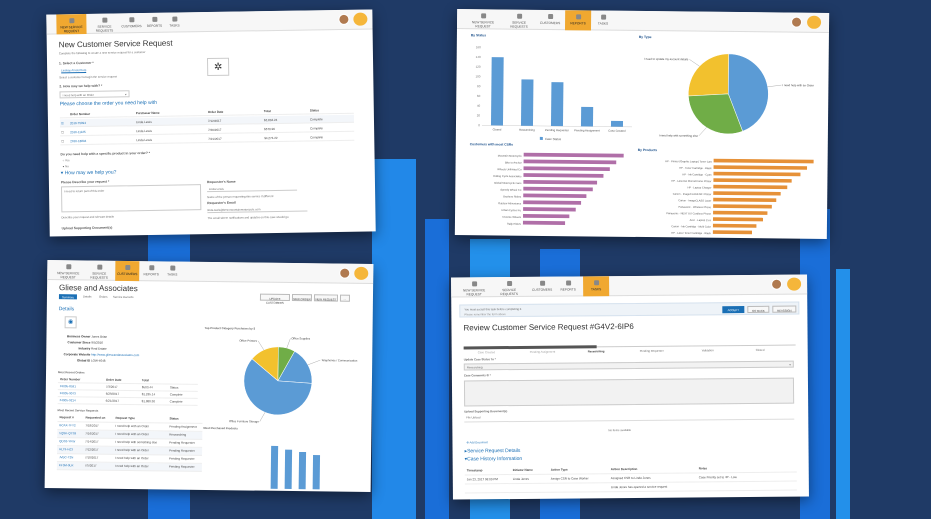 This screenshot has height=519, width=931. Describe the element at coordinates (115, 44) in the screenshot. I see `page-title: New Customer Service Request` at that location.